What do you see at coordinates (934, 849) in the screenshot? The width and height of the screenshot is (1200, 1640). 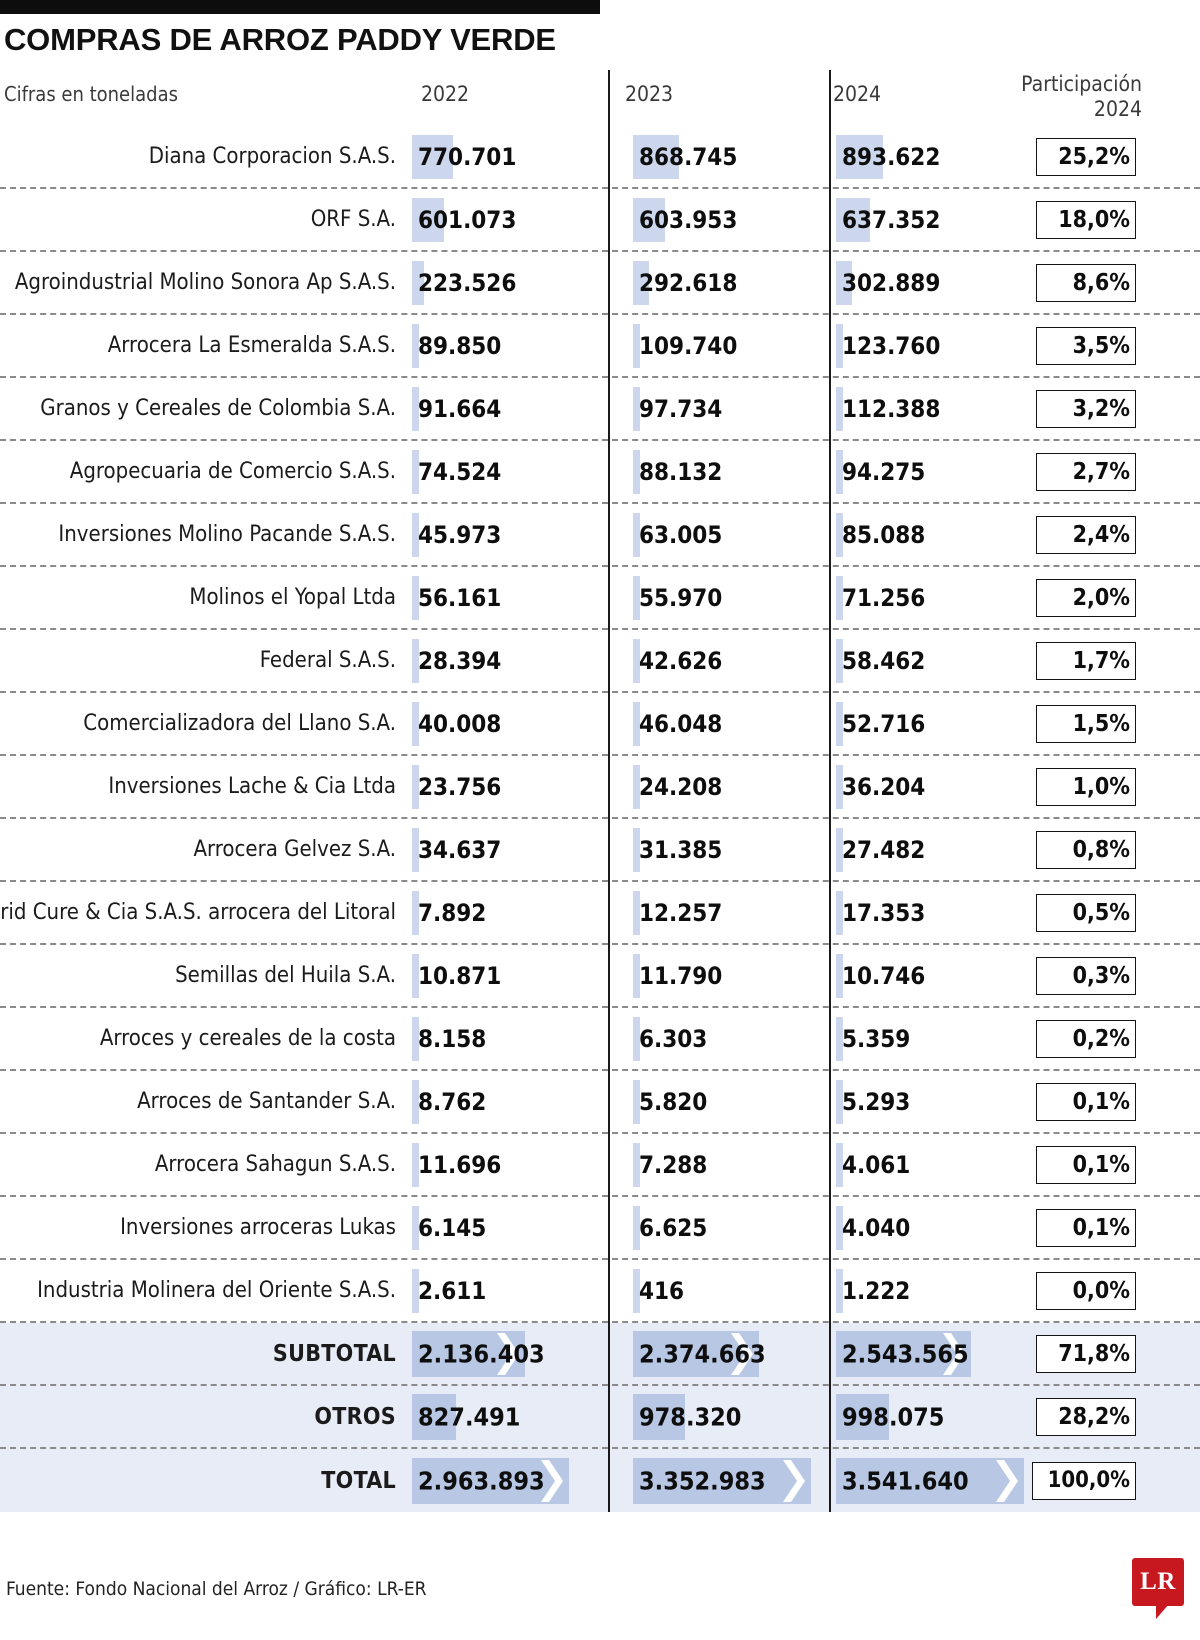 I see `value-cell-2024: 27.482` at bounding box center [934, 849].